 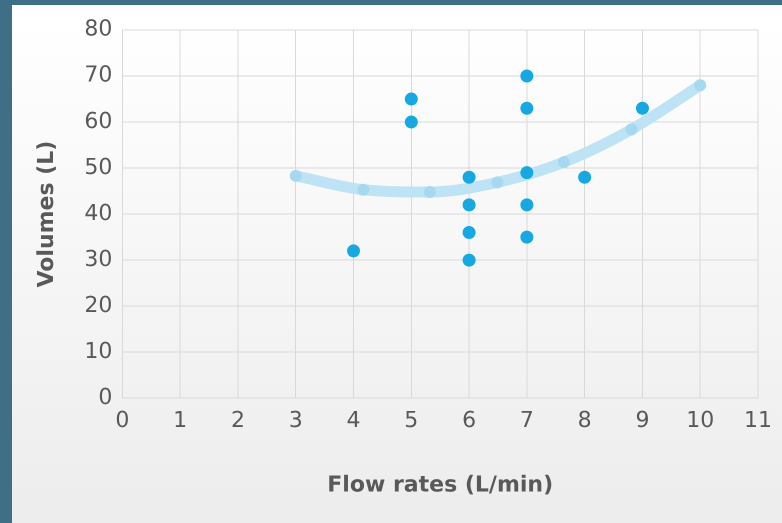 I want to click on x-tick-label: 8, so click(x=585, y=421).